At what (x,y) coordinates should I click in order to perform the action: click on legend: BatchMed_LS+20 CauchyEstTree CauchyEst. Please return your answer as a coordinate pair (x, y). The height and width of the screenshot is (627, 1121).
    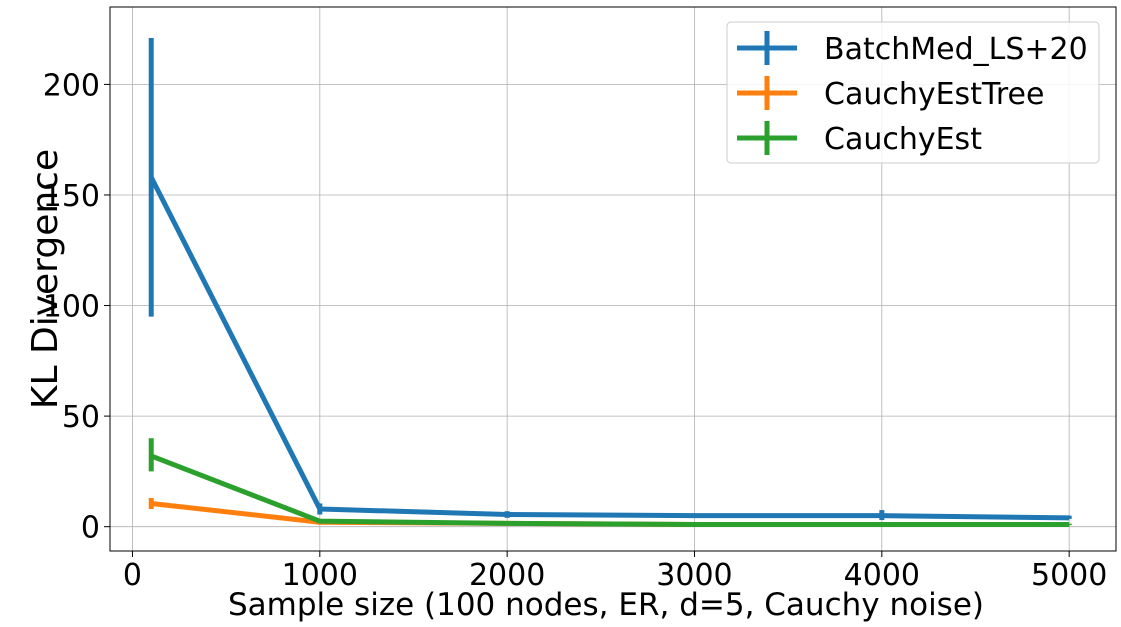
    Looking at the image, I should click on (913, 92).